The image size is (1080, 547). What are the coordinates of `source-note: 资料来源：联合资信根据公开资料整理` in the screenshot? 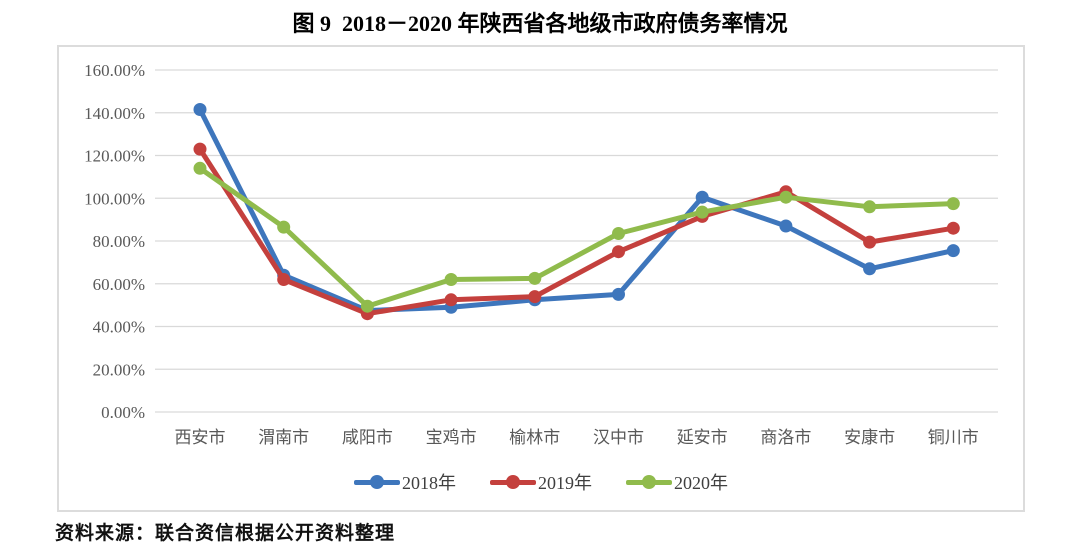 It's located at (225, 533).